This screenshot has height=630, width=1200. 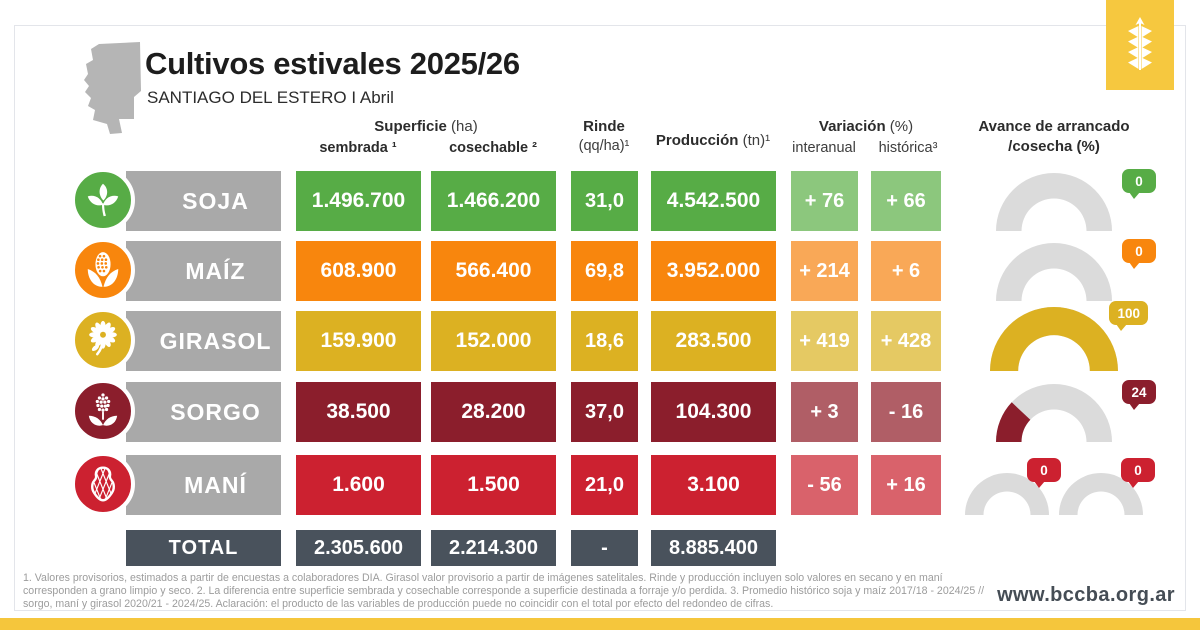 I want to click on cell-superficie-sembrada: 608.900, so click(x=358, y=271).